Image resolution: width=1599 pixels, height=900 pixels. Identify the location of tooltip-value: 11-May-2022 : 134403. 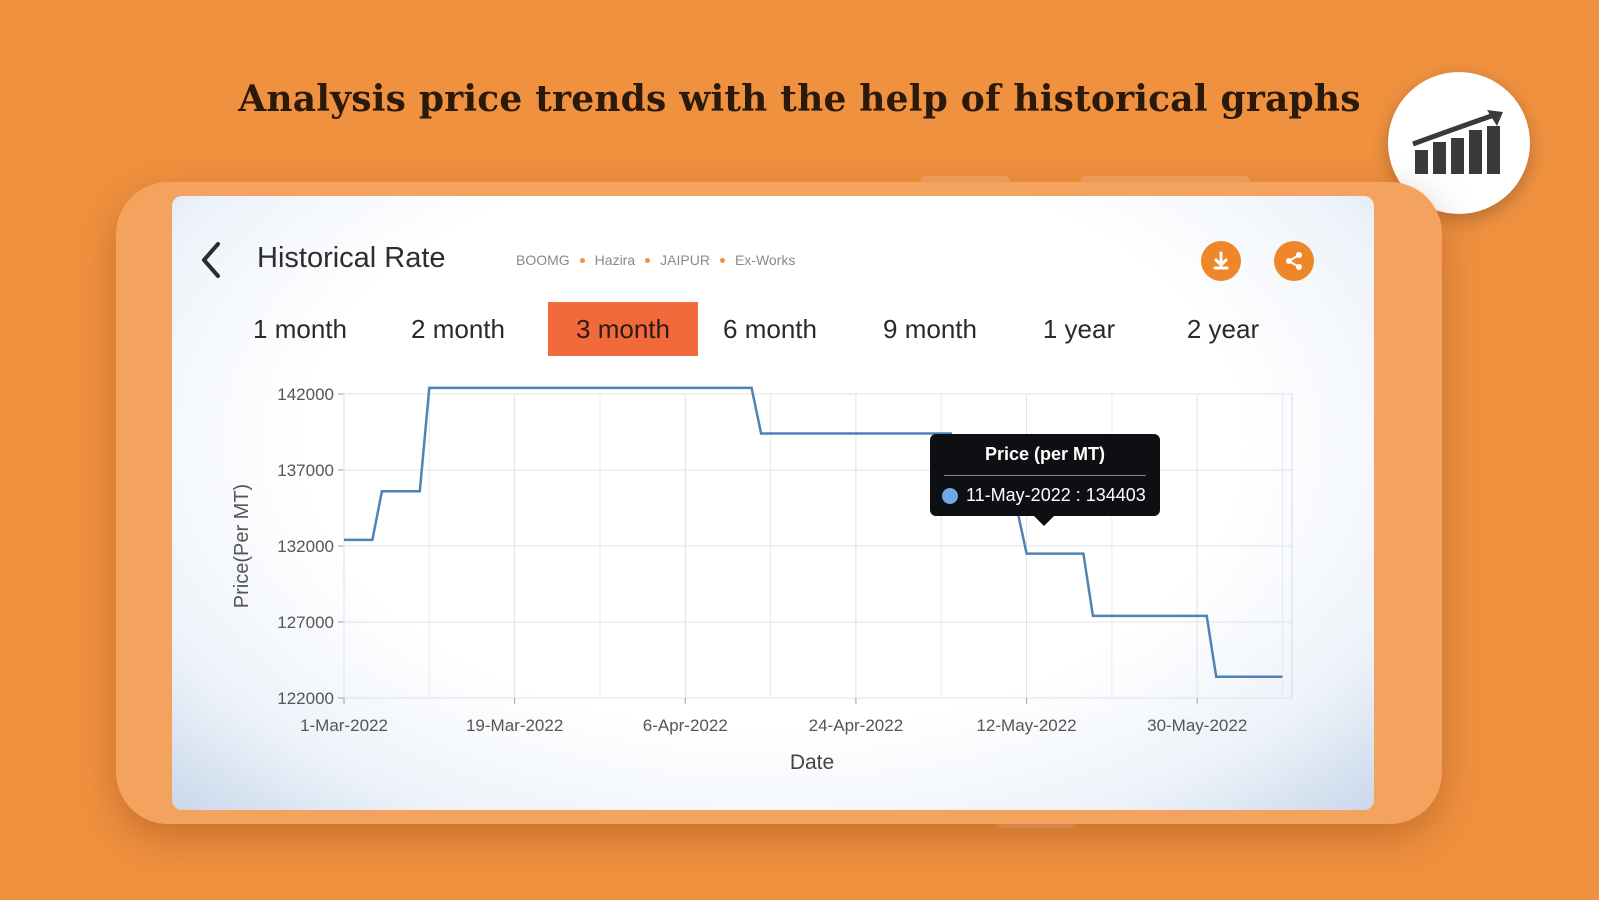
(1056, 495).